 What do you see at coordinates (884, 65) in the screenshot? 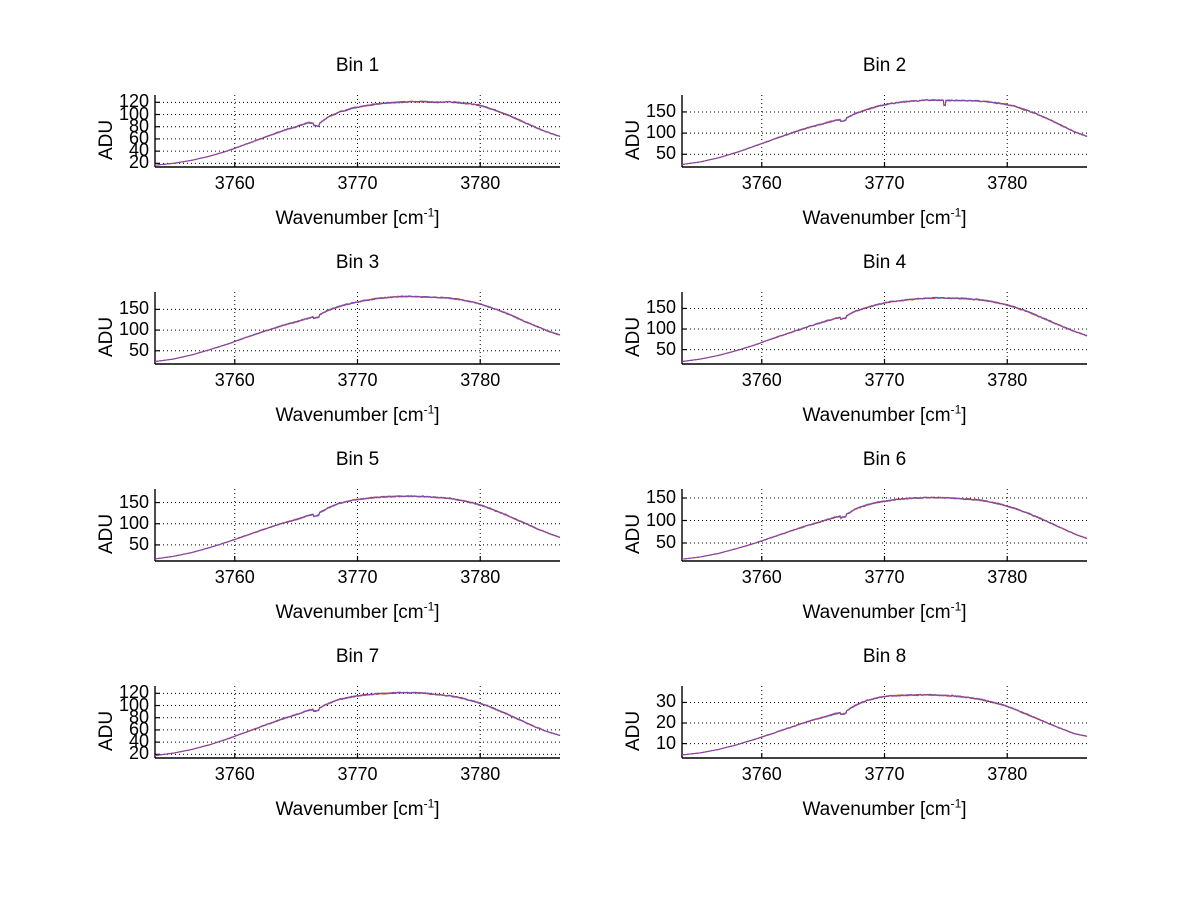
I see `subplot-title: Bin 2` at bounding box center [884, 65].